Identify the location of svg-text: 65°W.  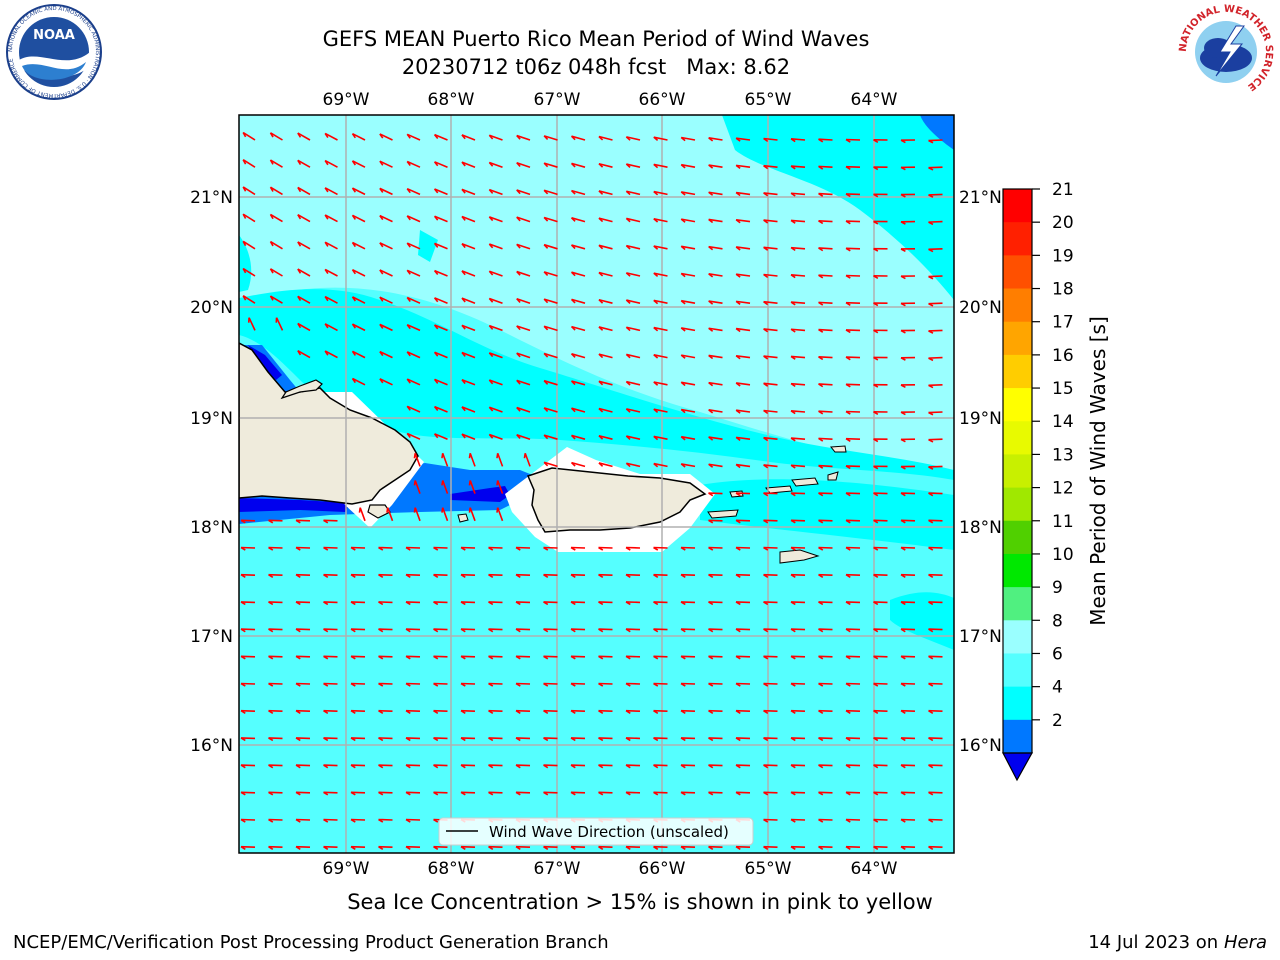
(768, 100).